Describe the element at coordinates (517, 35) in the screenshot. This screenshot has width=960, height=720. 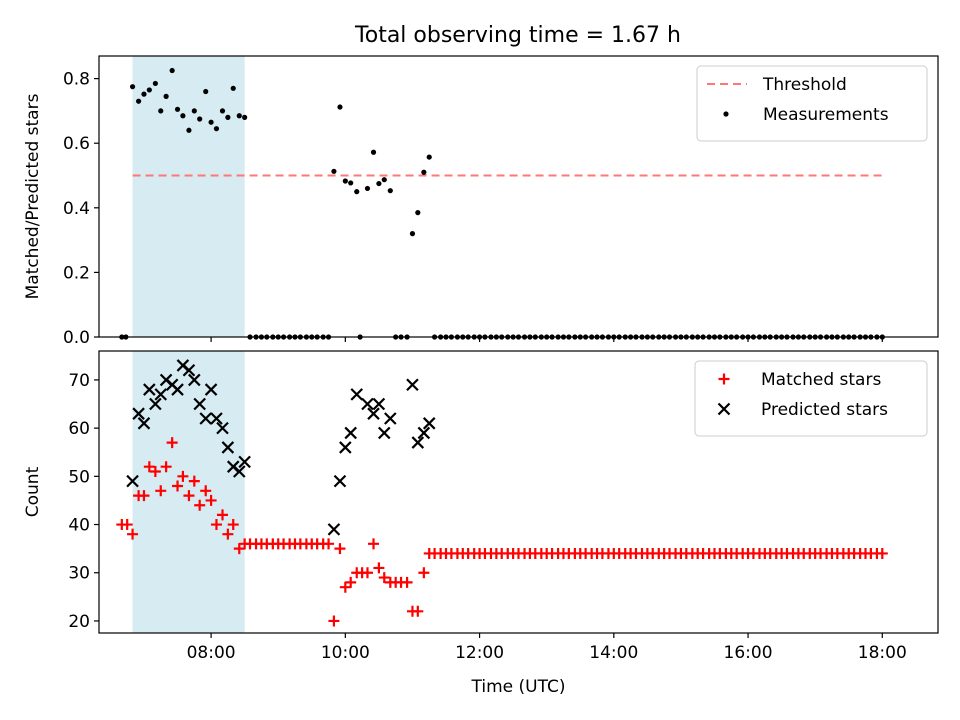
I see `figure-title: Total observing time = 1.67 h` at that location.